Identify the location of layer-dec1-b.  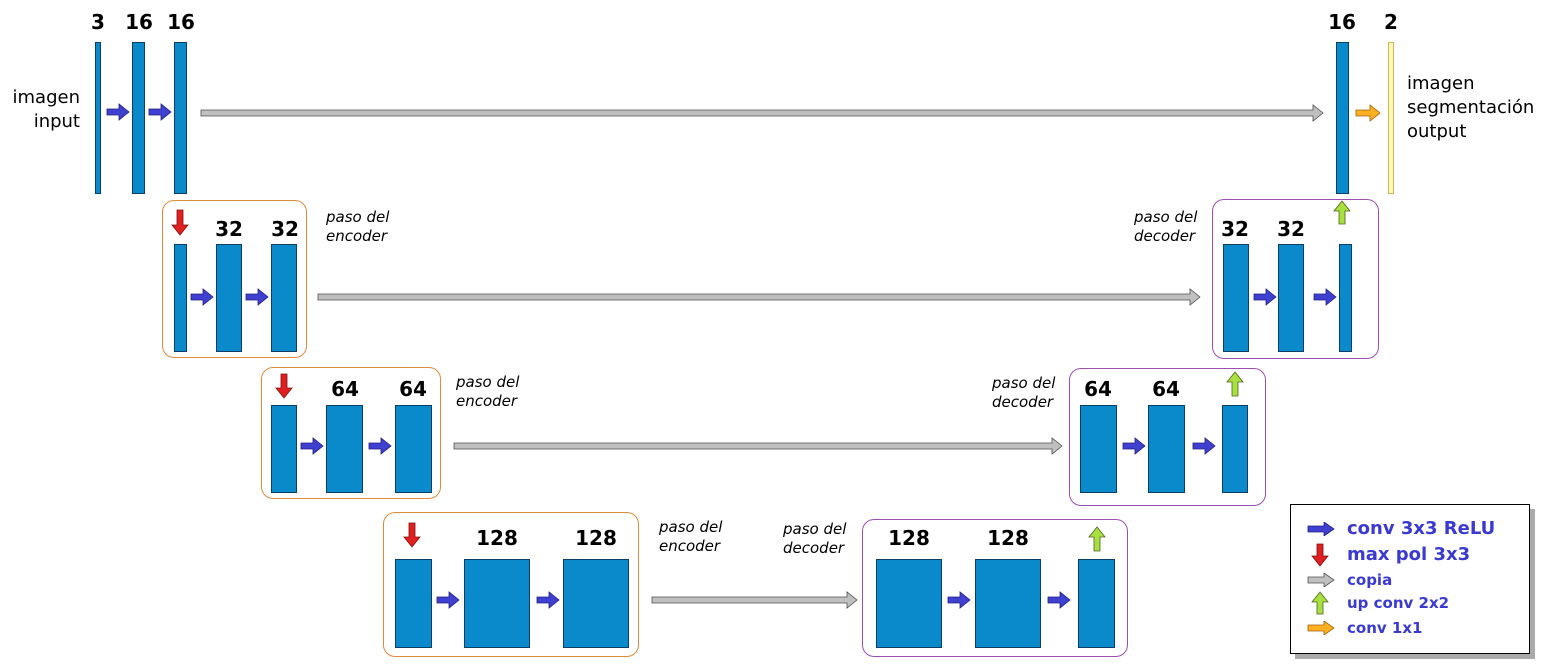
(1291, 298).